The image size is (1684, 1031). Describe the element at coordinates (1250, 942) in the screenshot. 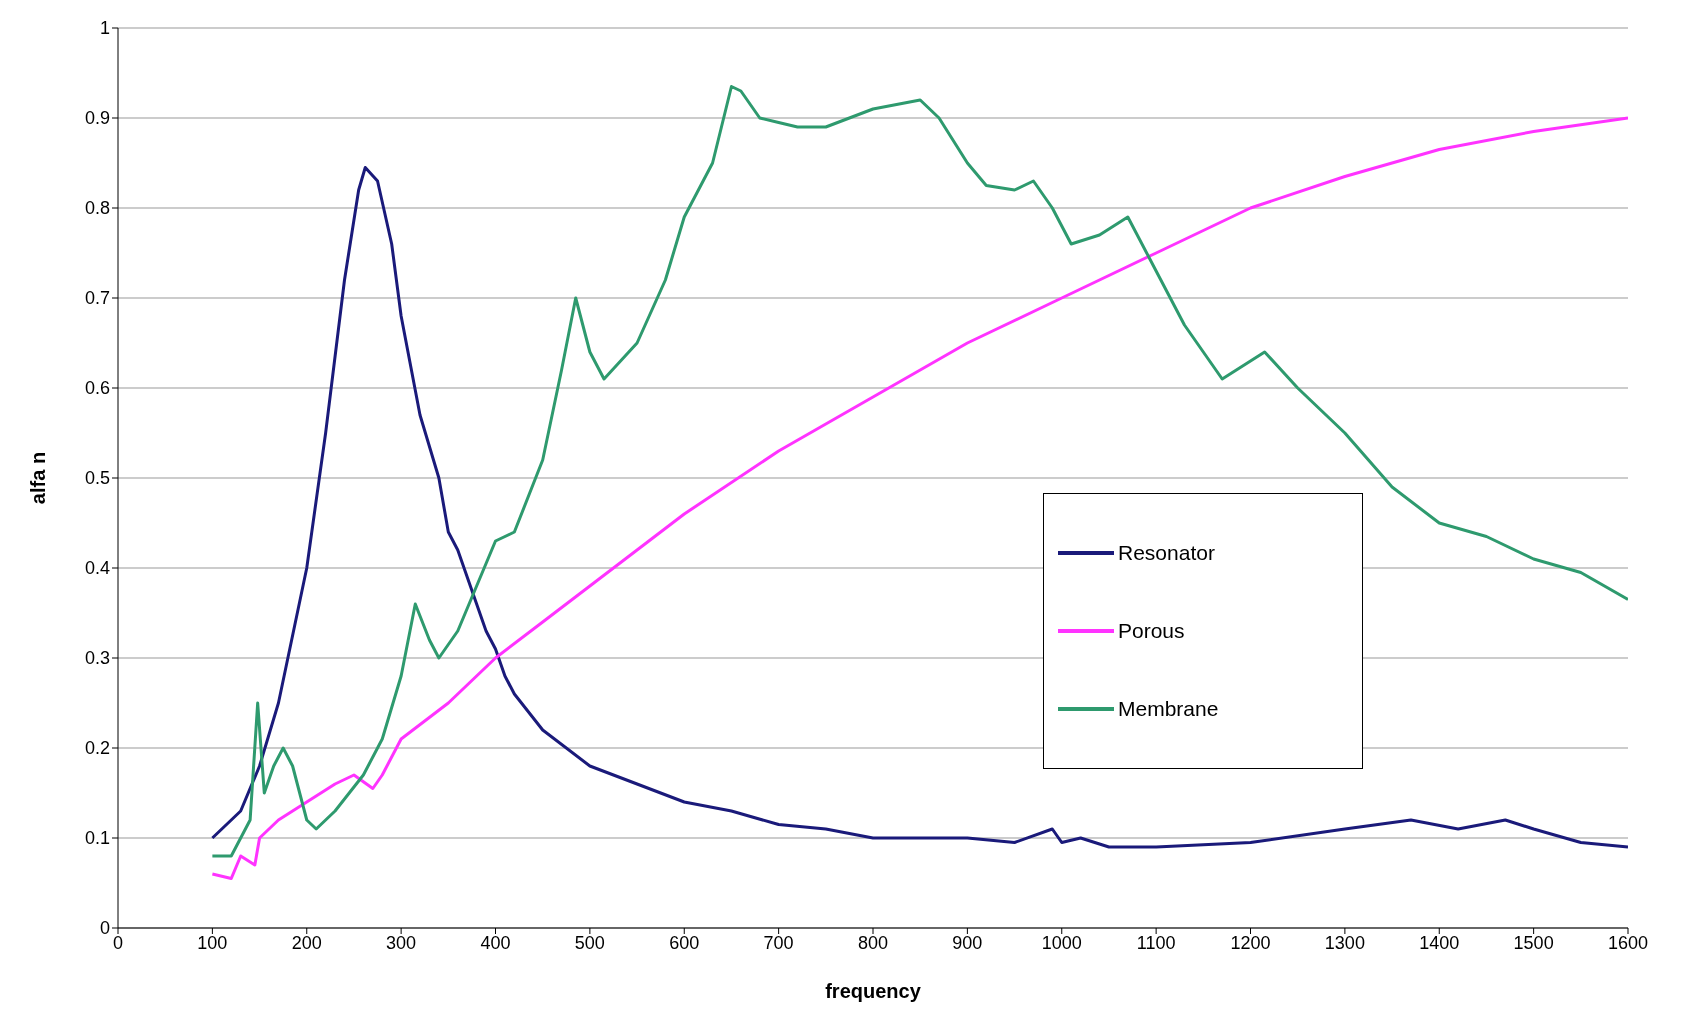

I see `x-tick-label: 1200` at that location.